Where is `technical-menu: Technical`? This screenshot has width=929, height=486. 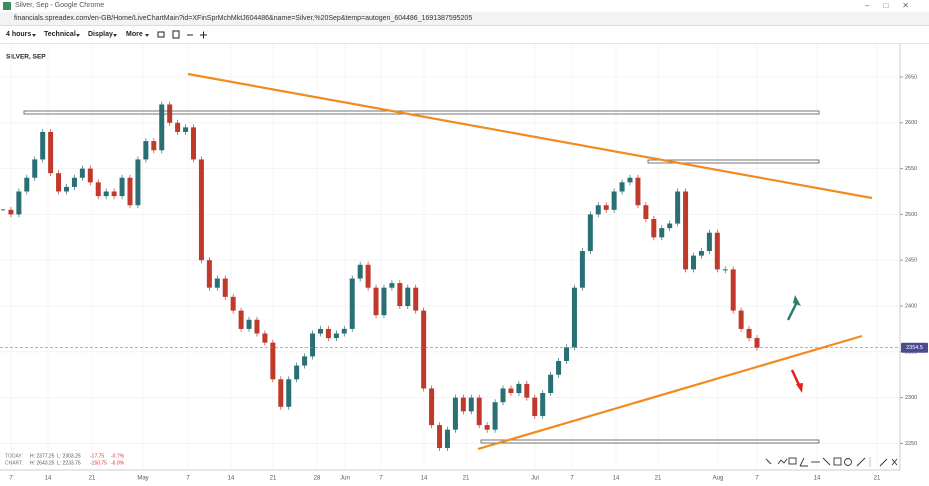
technical-menu: Technical is located at coordinates (60, 34).